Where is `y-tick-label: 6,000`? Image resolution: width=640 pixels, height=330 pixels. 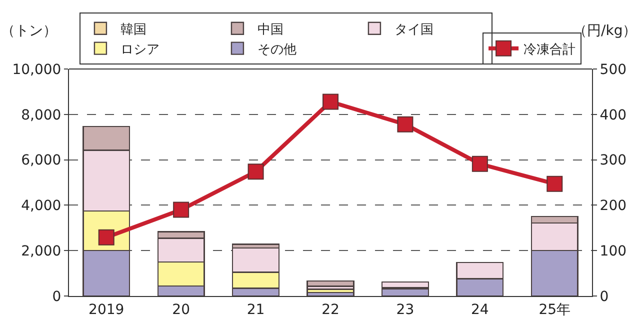 y-tick-label: 6,000 is located at coordinates (41, 160).